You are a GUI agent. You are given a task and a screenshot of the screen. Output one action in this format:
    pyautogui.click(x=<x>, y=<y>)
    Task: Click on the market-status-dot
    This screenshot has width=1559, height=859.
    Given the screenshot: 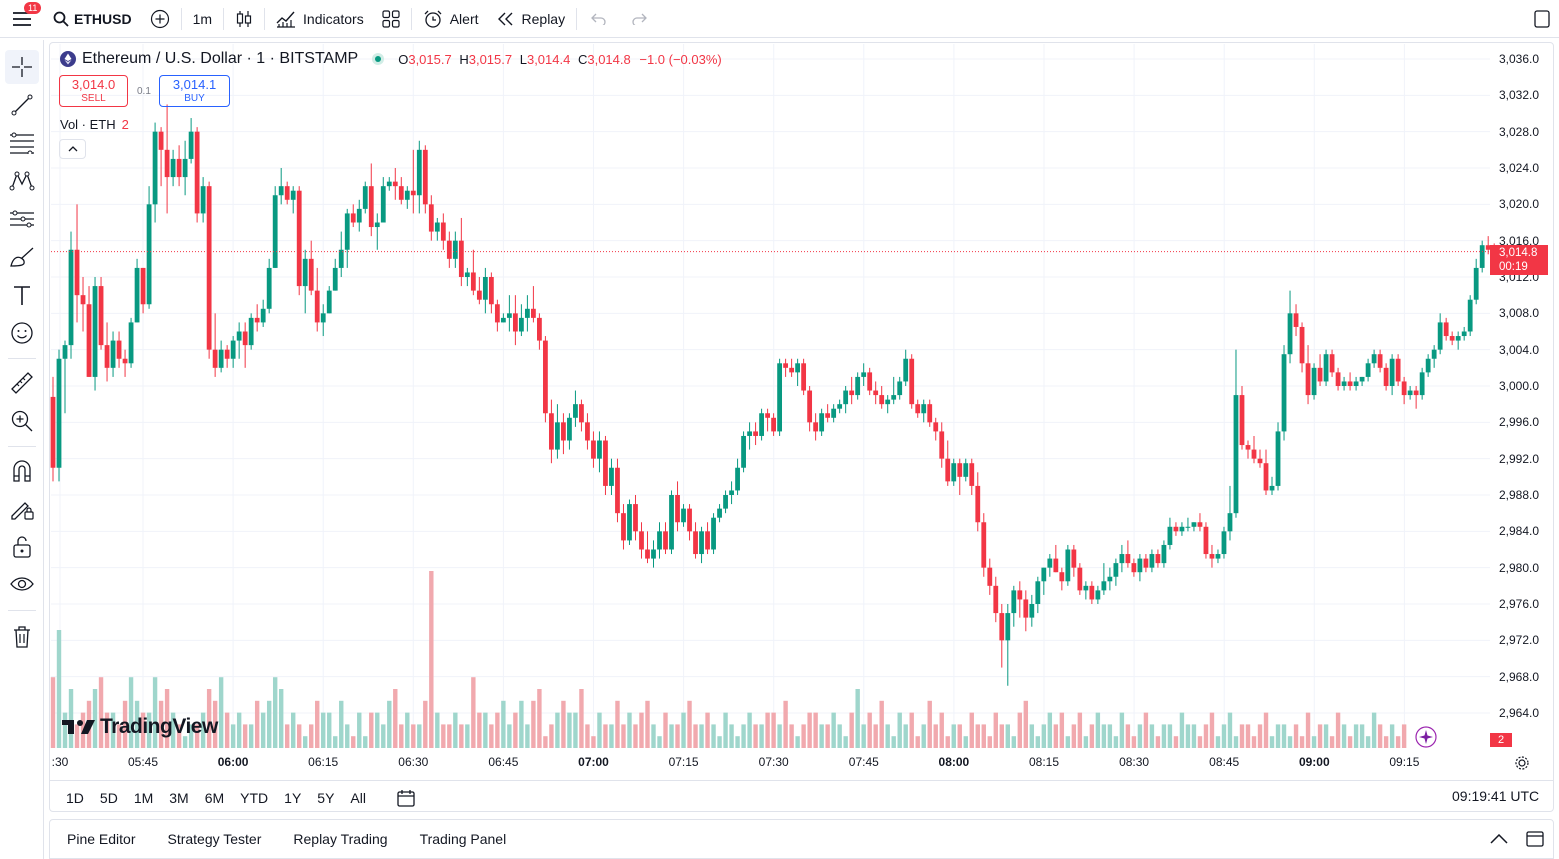 What is the action you would take?
    pyautogui.click(x=378, y=59)
    